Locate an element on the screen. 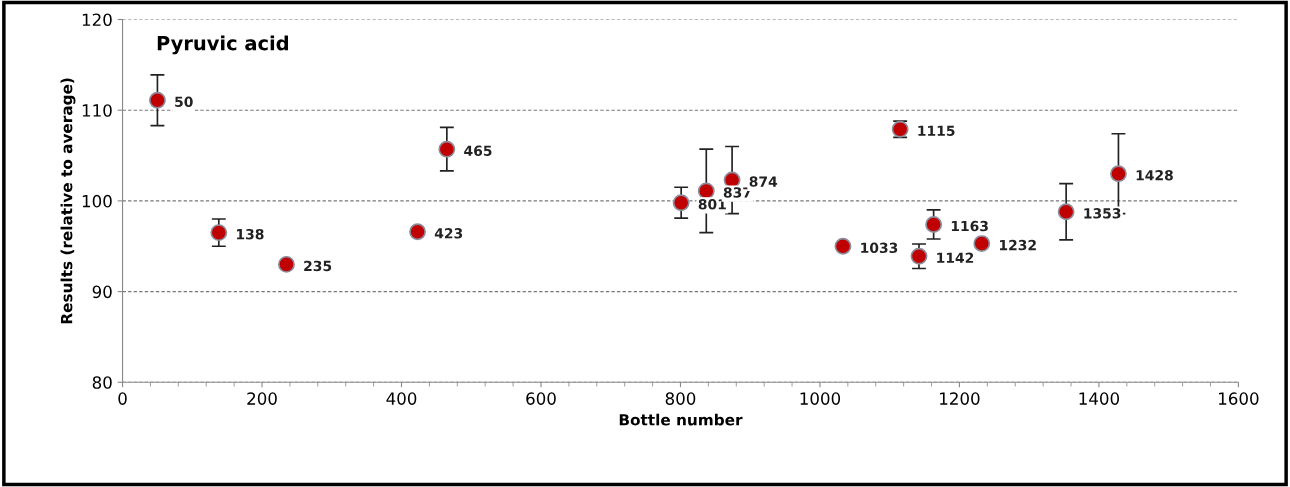  x-tick-label: 1000 is located at coordinates (820, 398).